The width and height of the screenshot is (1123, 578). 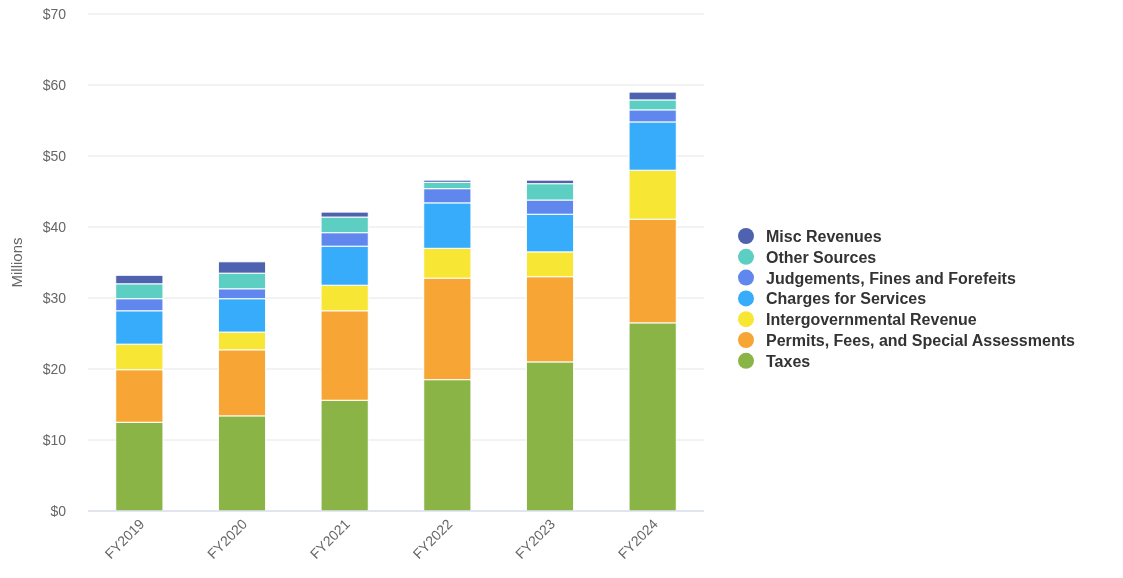 I want to click on legend-label: Intergovernmental Revenue, so click(x=871, y=320).